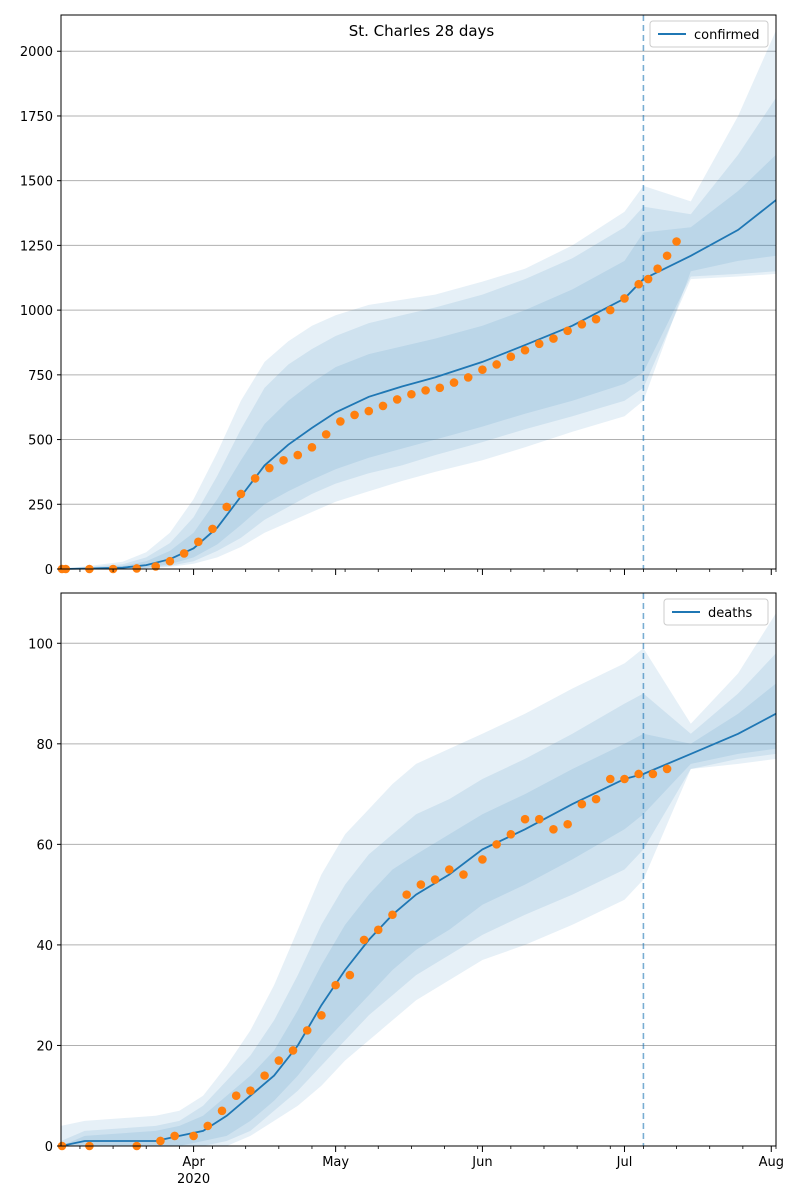 This screenshot has height=1200, width=800. Describe the element at coordinates (422, 31) in the screenshot. I see `chart-title: St. Charles 28 days` at that location.